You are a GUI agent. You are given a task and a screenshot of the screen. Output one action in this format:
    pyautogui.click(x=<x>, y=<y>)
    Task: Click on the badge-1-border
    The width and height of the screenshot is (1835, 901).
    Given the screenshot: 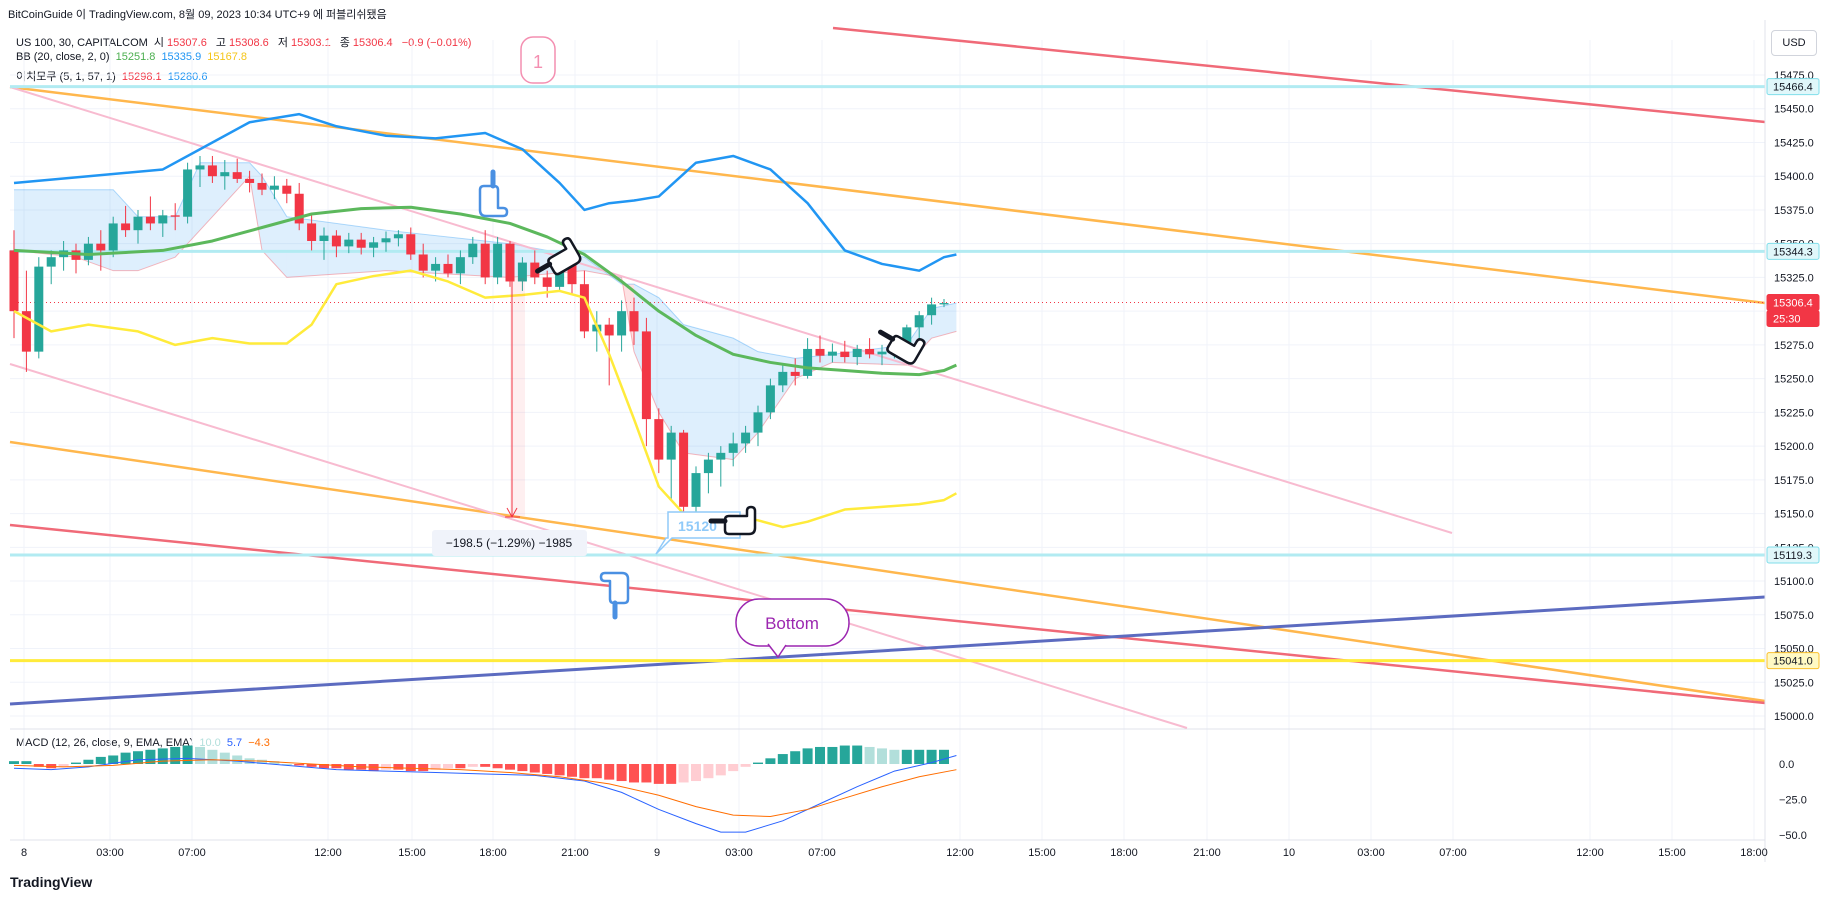 What is the action you would take?
    pyautogui.click(x=538, y=60)
    